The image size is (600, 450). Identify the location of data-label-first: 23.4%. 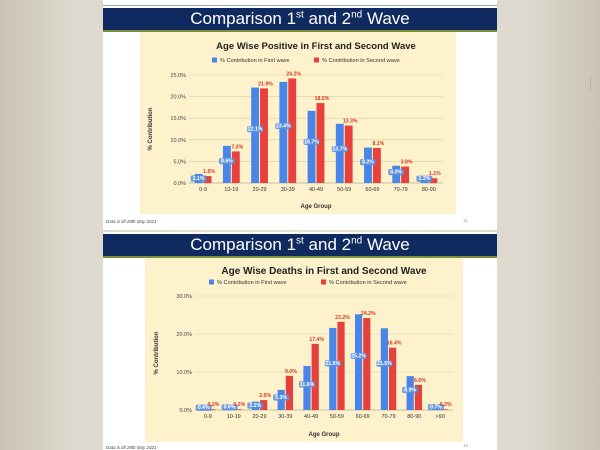
(283, 126).